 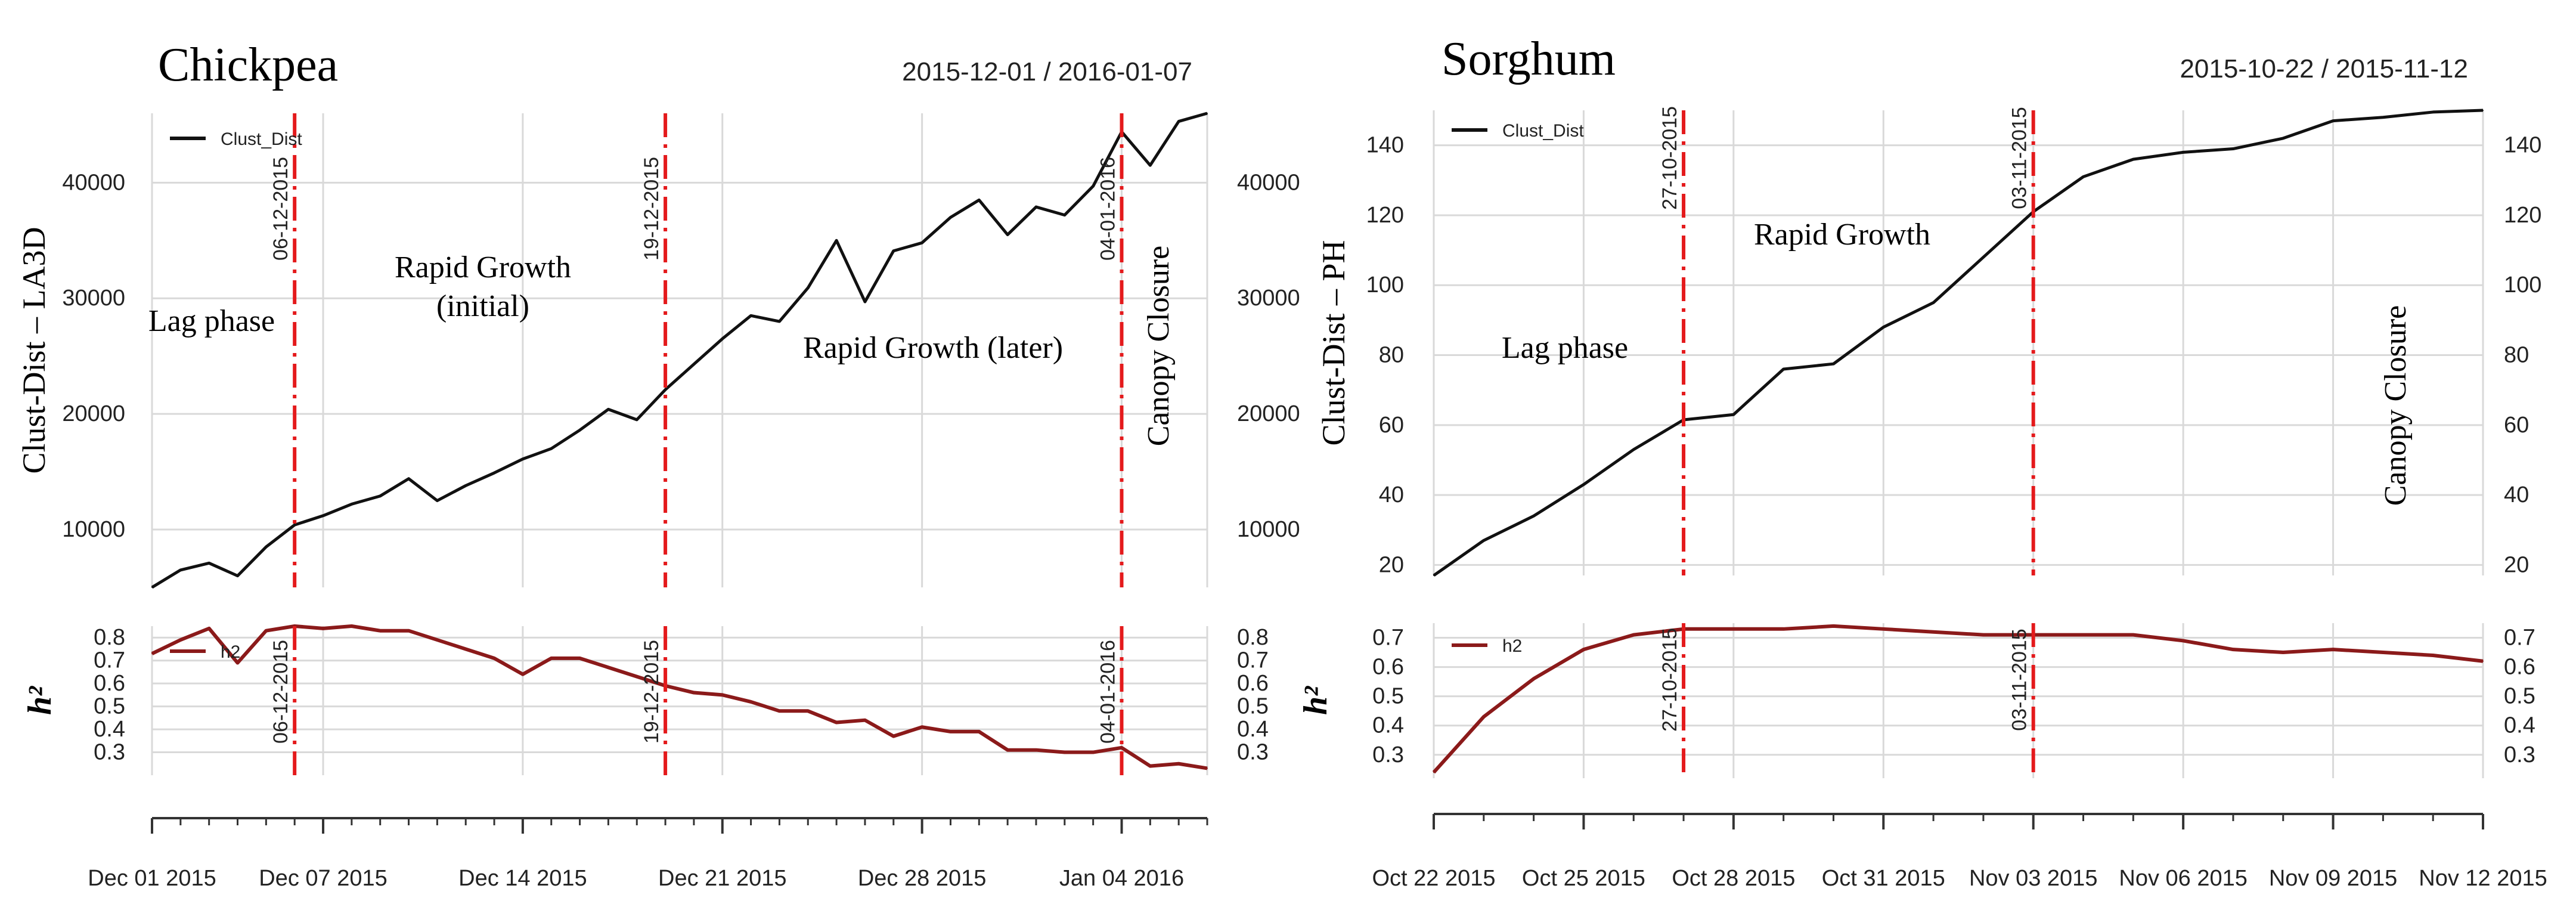 I want to click on h2-tick-label-left: 0.5, so click(x=1388, y=696).